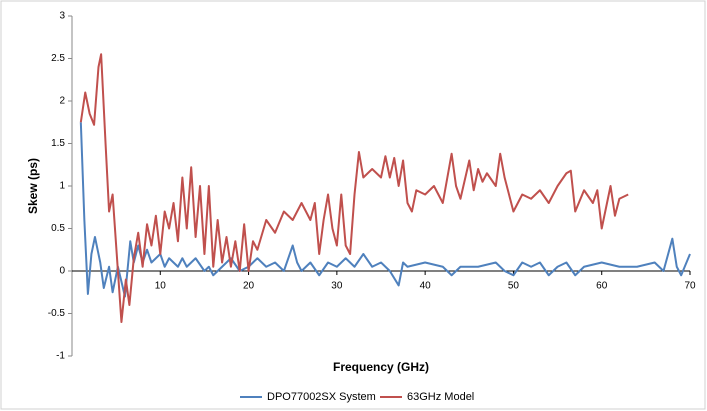  I want to click on y-tick-label: 1.5, so click(58, 143).